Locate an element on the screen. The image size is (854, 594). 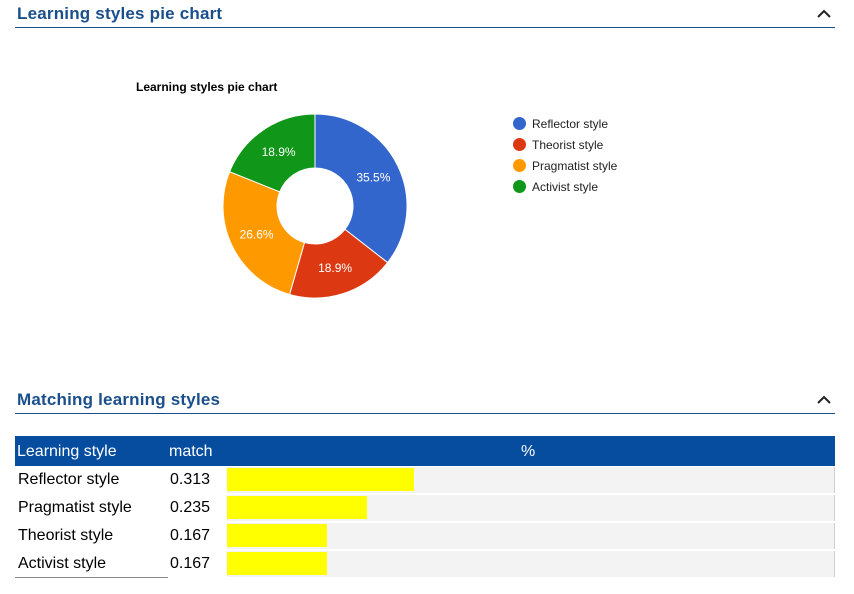
pie-slice-pragmatist-style is located at coordinates (264, 233).